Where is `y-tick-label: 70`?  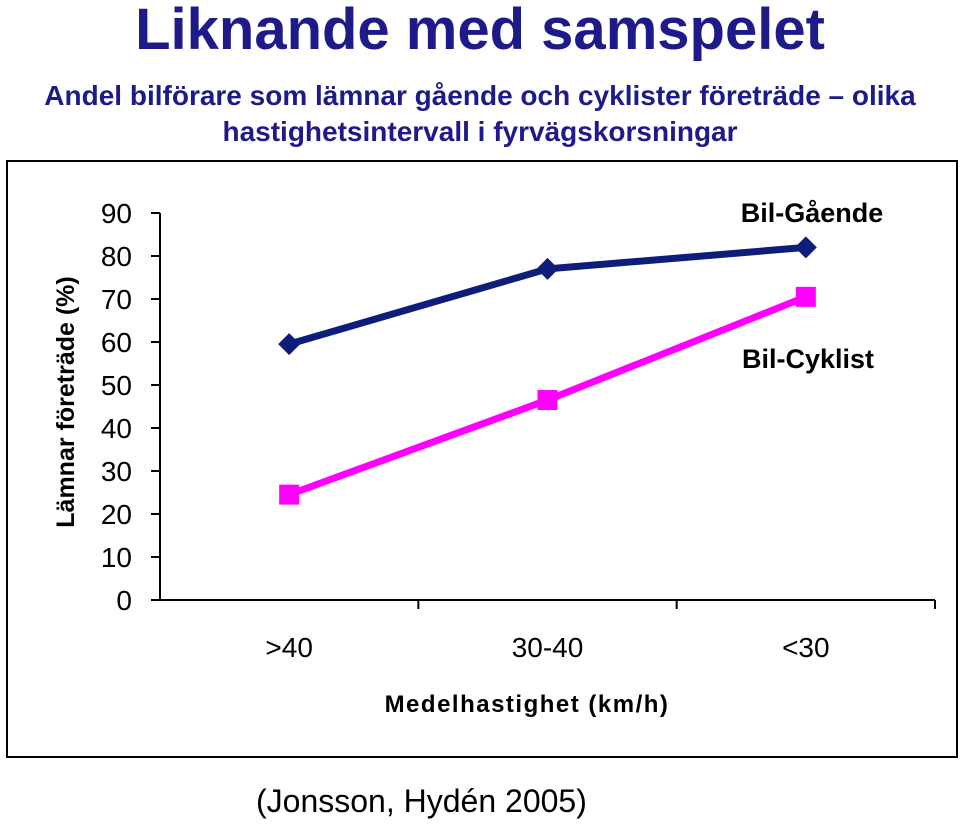 y-tick-label: 70 is located at coordinates (116, 299).